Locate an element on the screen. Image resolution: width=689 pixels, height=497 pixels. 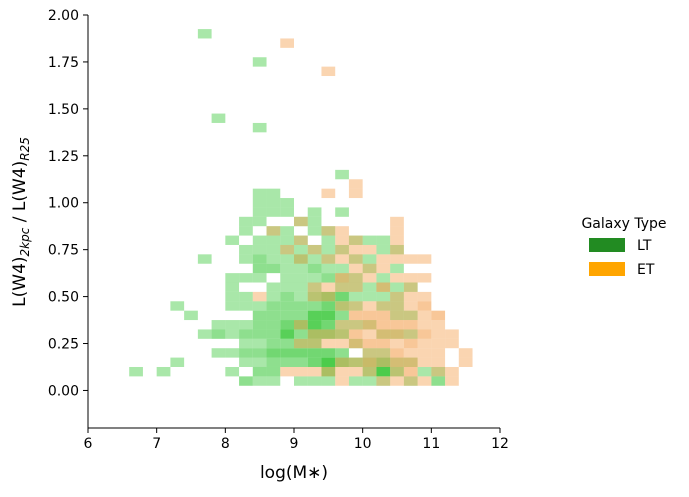
legend-label-et: ET is located at coordinates (646, 270).